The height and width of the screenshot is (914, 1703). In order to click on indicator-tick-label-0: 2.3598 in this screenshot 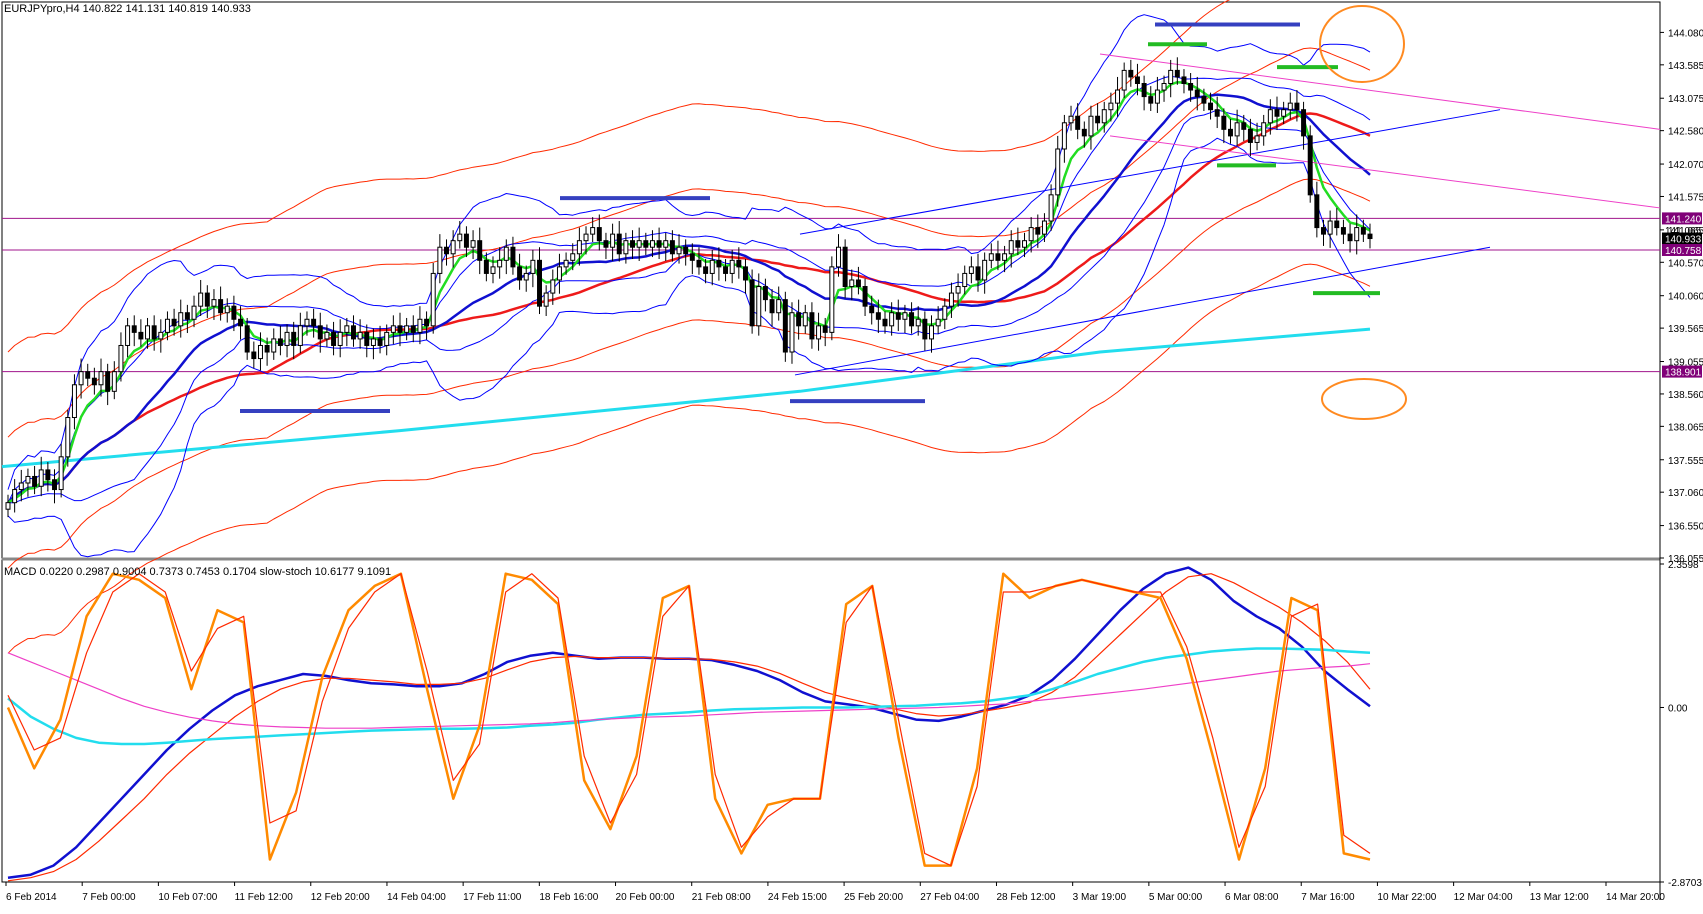, I will do `click(1683, 565)`.